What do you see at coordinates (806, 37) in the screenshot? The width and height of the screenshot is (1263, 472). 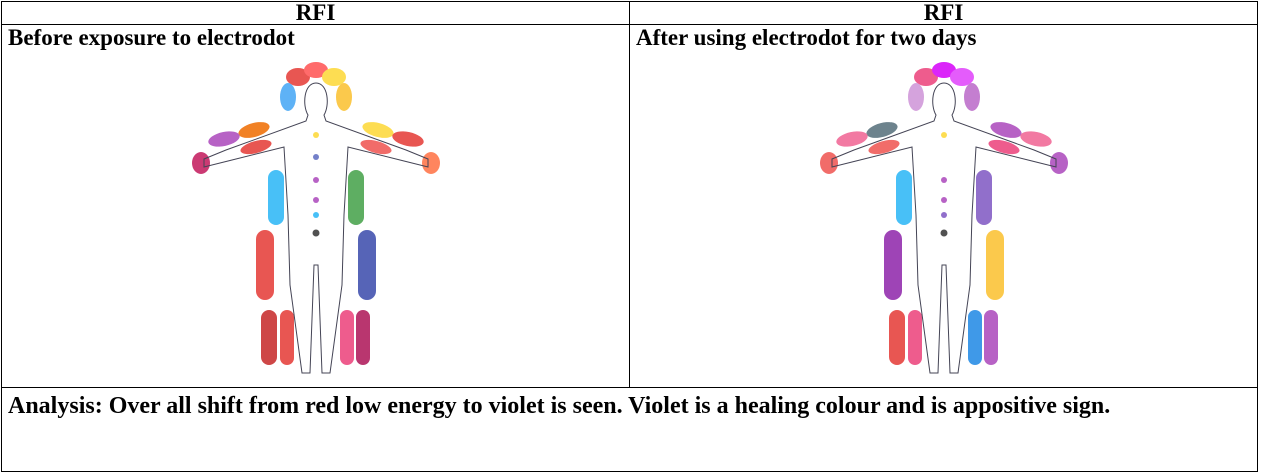 I see `caption: After using electrodot for two days` at bounding box center [806, 37].